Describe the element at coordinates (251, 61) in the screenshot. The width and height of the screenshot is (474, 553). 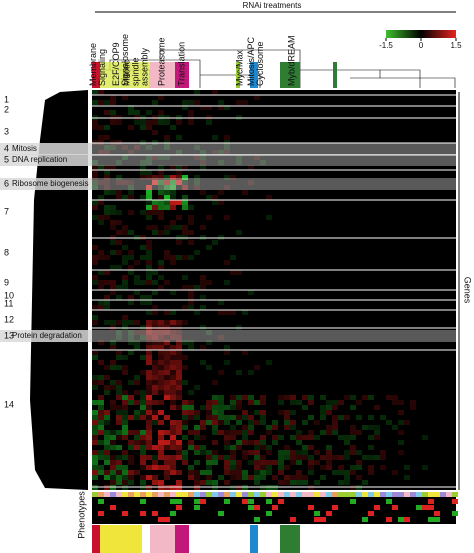
I see `column-cluster-label: Mitosis/APC` at that location.